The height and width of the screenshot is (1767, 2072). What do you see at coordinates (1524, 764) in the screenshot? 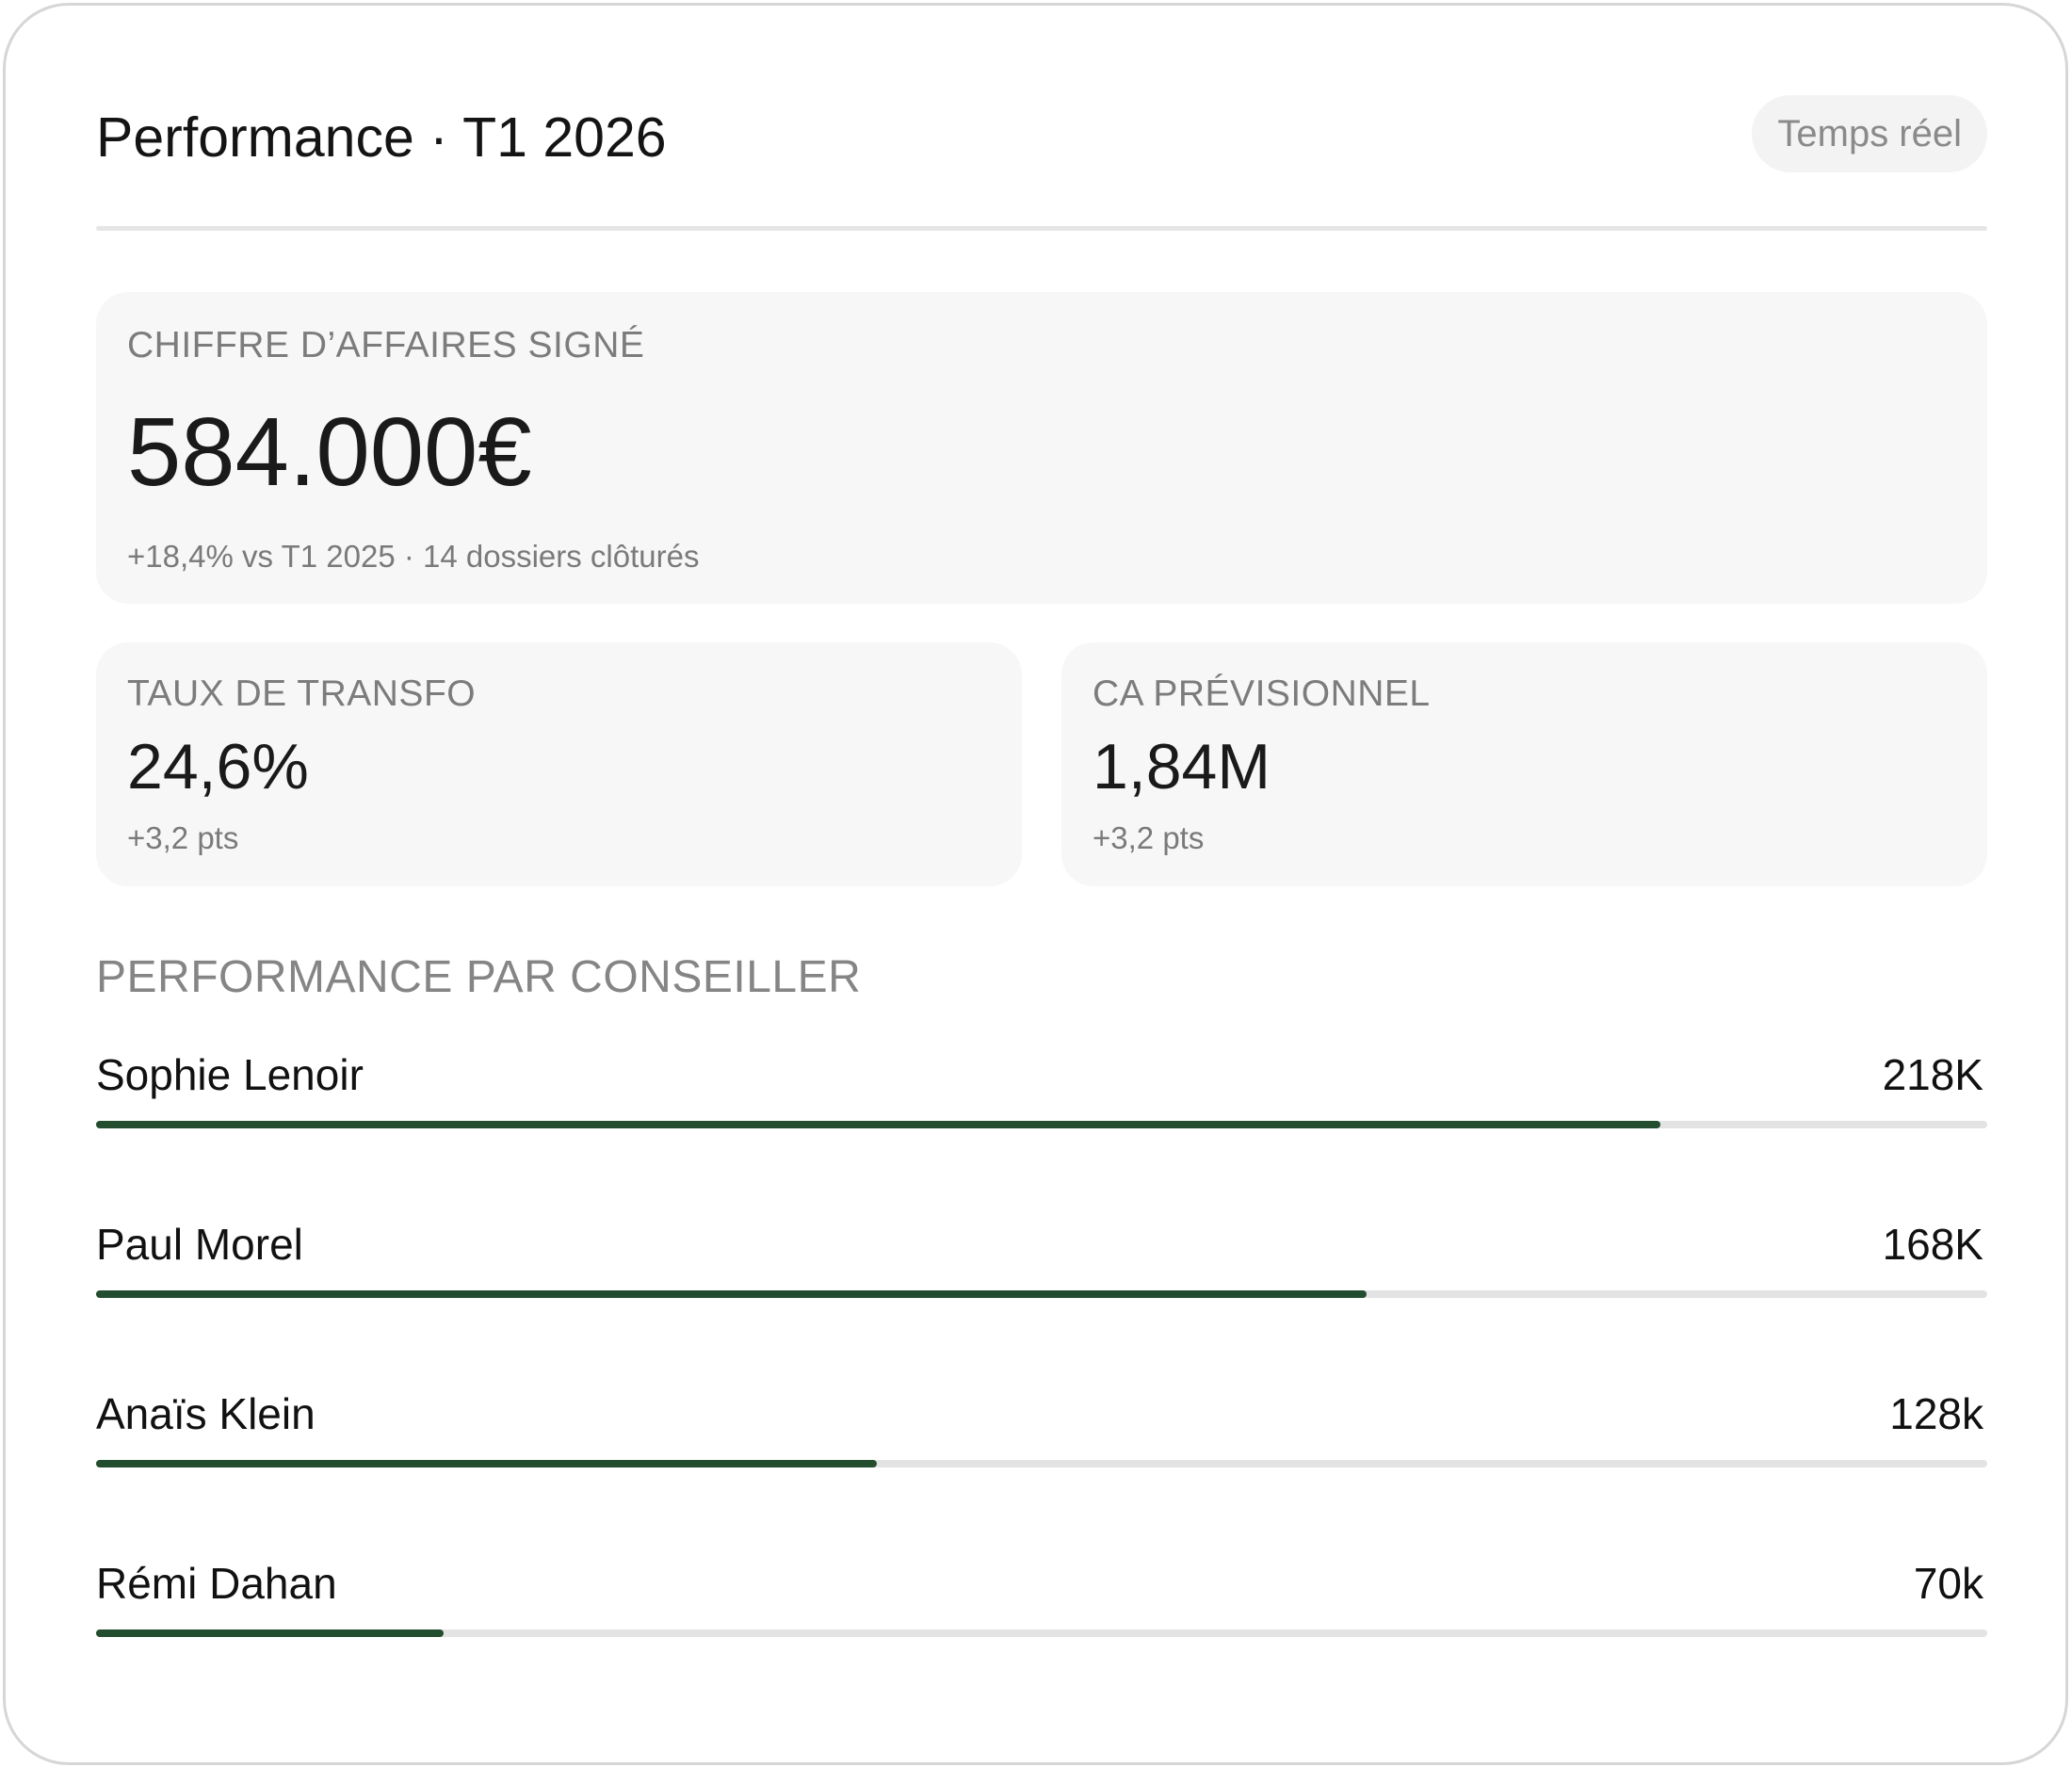
I see `forecast-kpi-card: CA PRÉVISIONNEL 1,84M +3,2 pts` at bounding box center [1524, 764].